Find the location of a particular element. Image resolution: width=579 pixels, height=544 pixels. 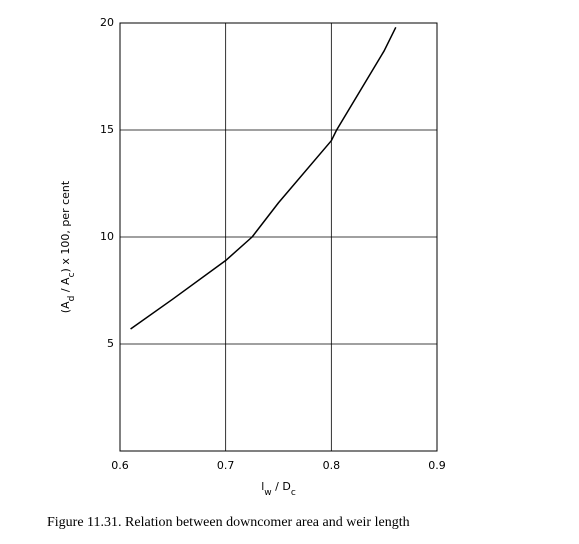

label-subscript: d is located at coordinates (72, 299).